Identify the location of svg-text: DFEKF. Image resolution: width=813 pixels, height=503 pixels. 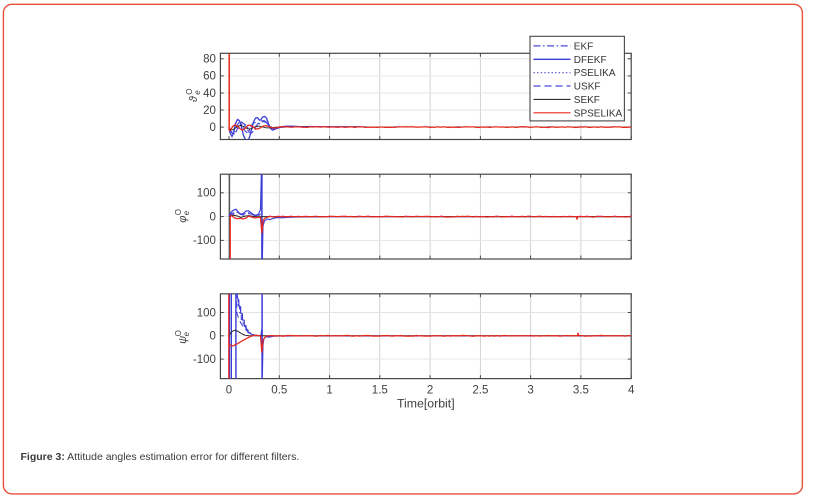
(590, 60).